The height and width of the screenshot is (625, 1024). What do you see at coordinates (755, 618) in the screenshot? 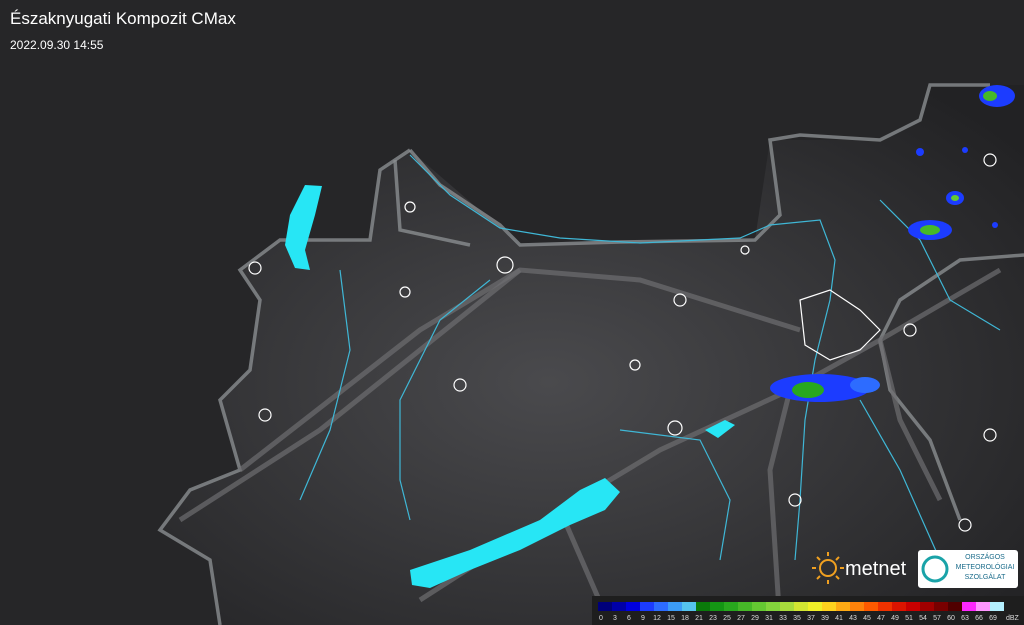
I see `legend-label: 29` at bounding box center [755, 618].